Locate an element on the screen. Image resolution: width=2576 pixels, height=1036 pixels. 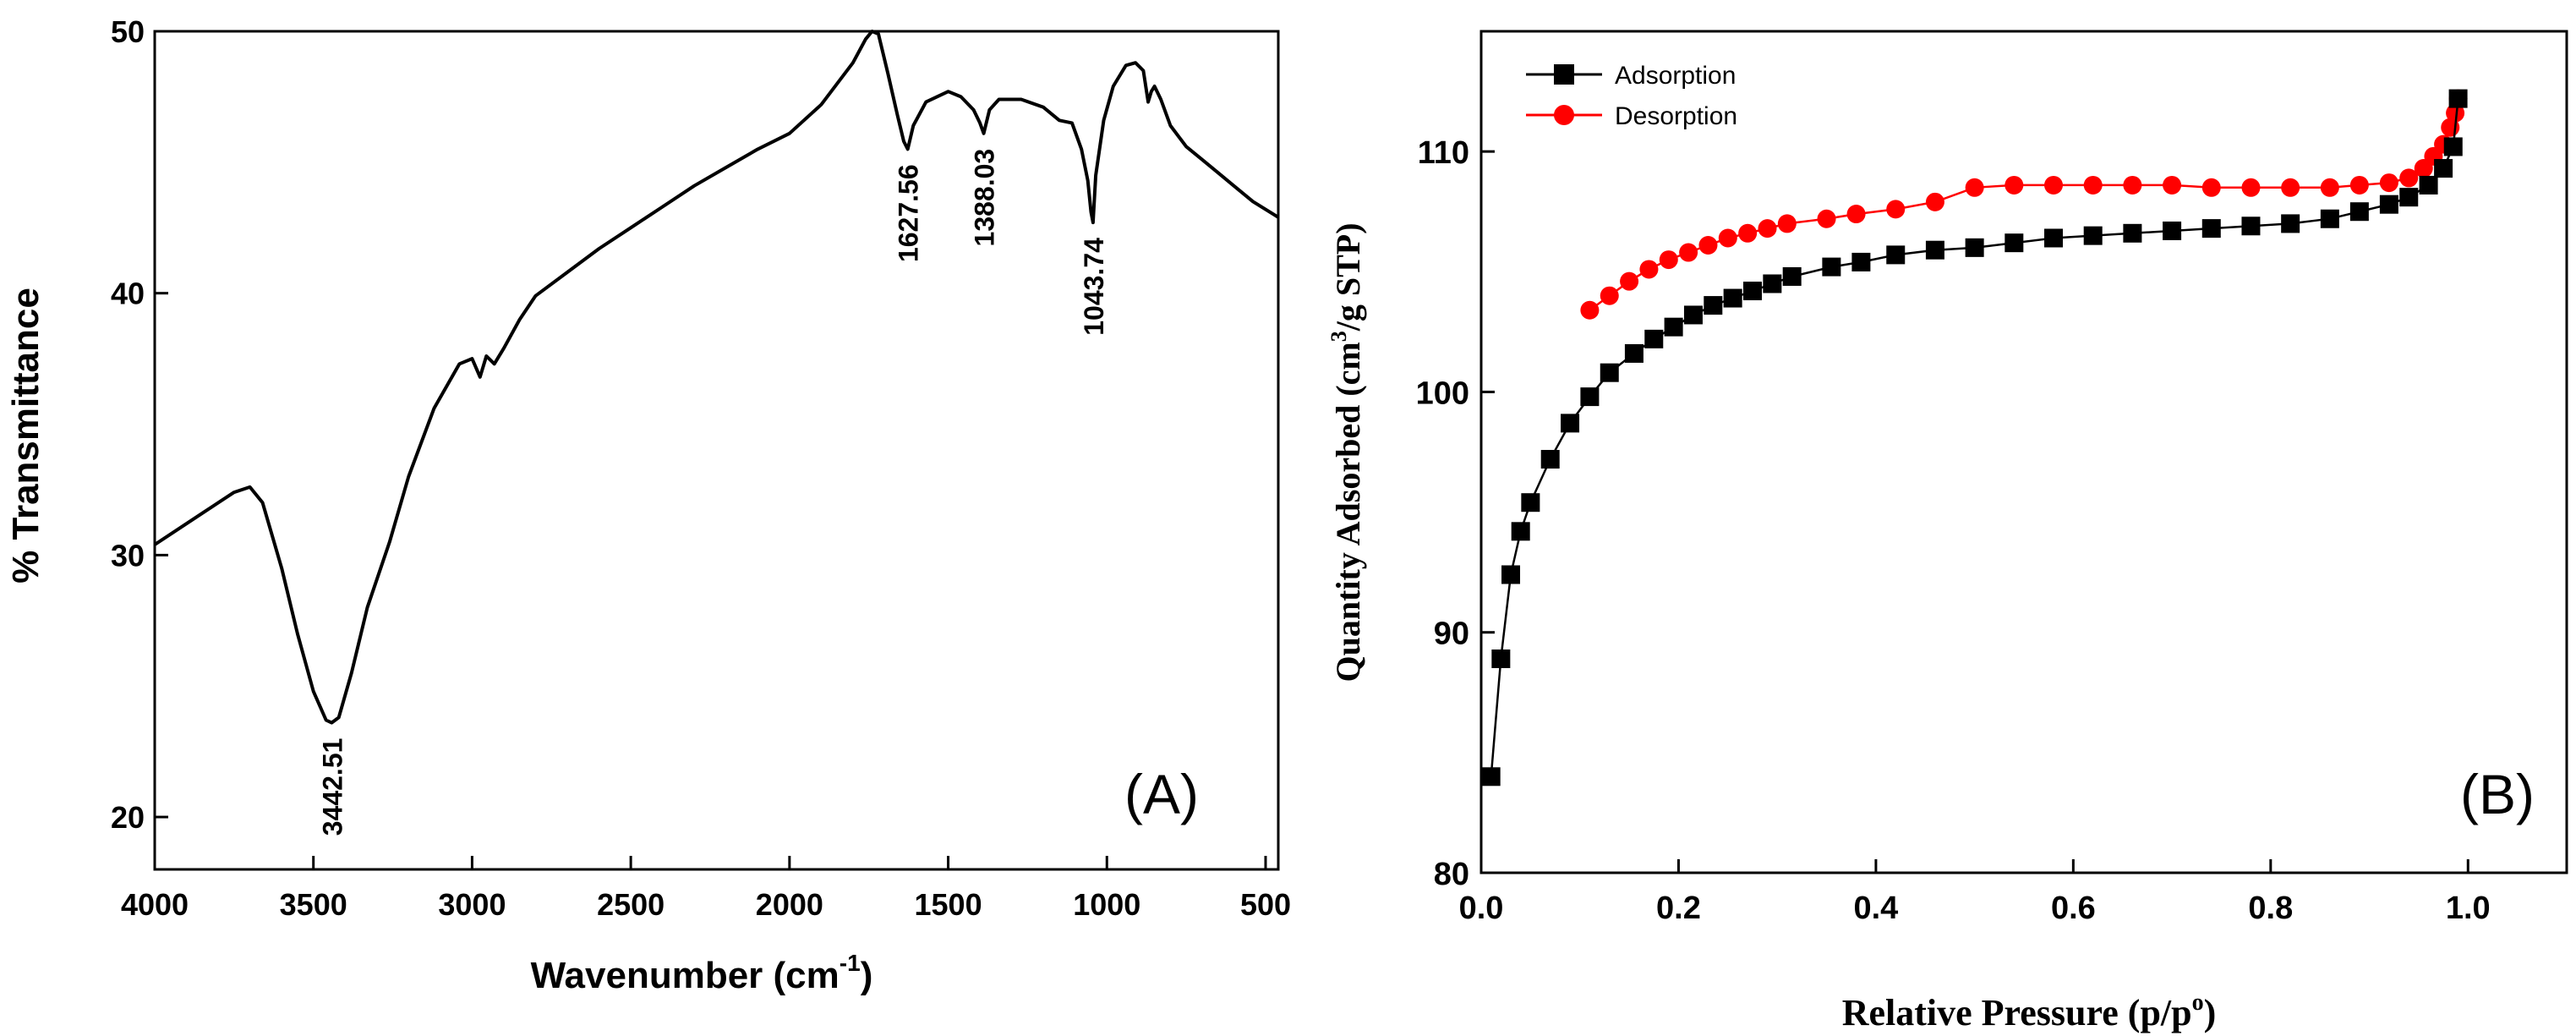
panel-a-ylabel: % Transmittance is located at coordinates (25, 436).